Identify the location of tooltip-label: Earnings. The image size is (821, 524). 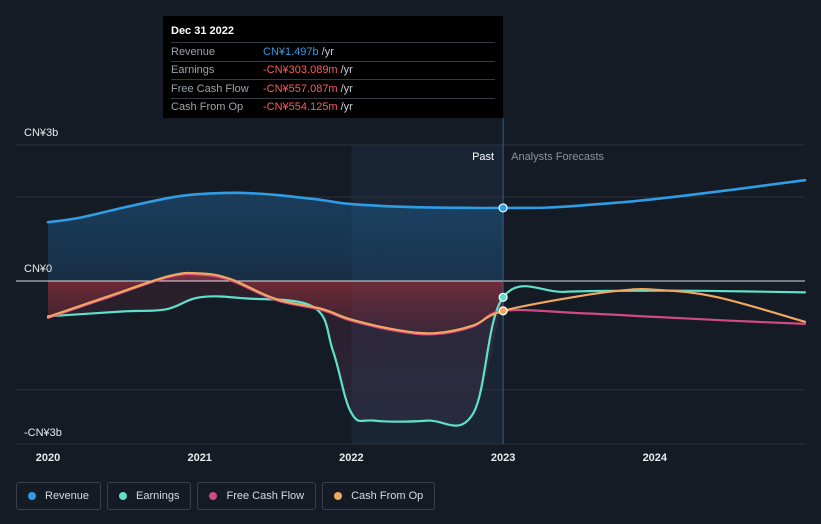
(193, 70).